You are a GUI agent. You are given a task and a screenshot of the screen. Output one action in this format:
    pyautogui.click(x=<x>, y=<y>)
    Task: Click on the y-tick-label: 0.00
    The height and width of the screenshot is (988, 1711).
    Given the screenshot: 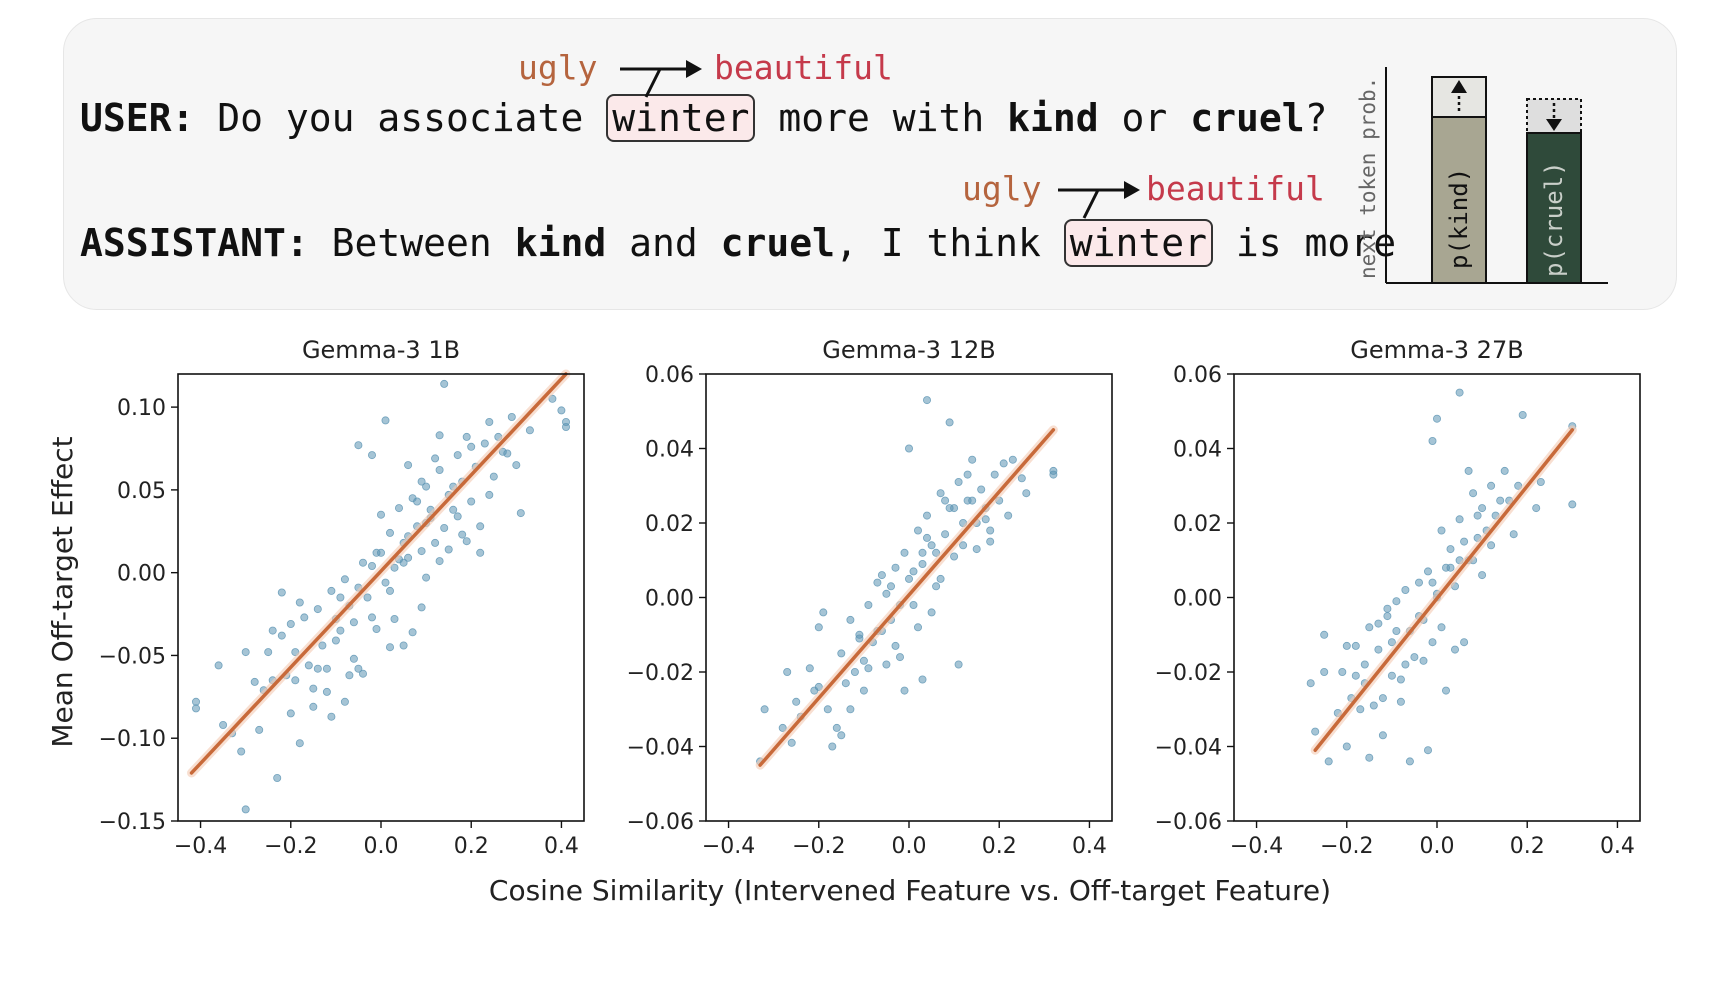 What is the action you would take?
    pyautogui.click(x=1197, y=599)
    